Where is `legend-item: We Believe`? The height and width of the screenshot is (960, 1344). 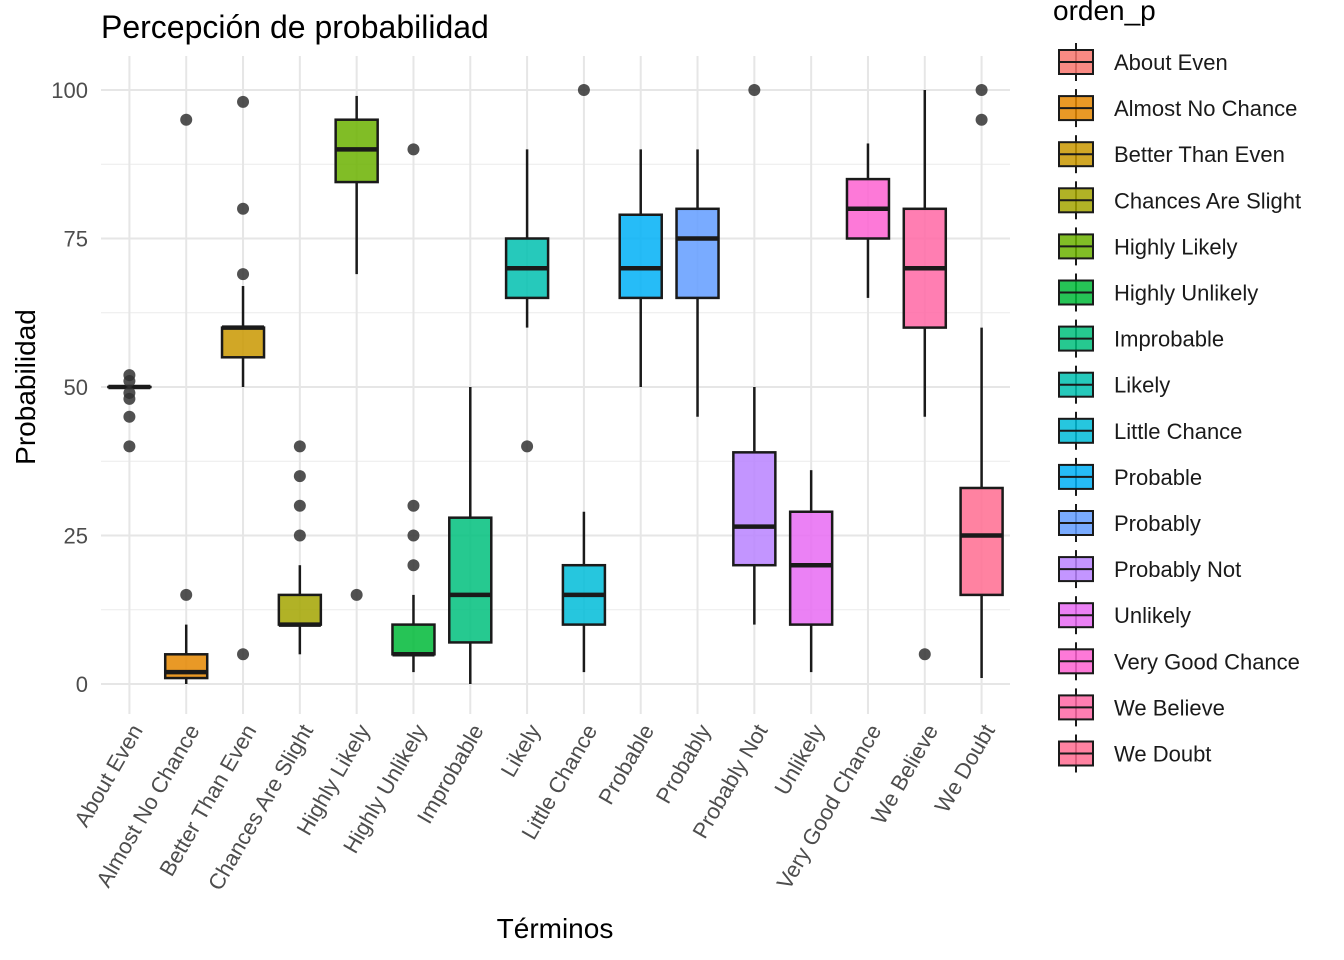 legend-item: We Believe is located at coordinates (1141, 707).